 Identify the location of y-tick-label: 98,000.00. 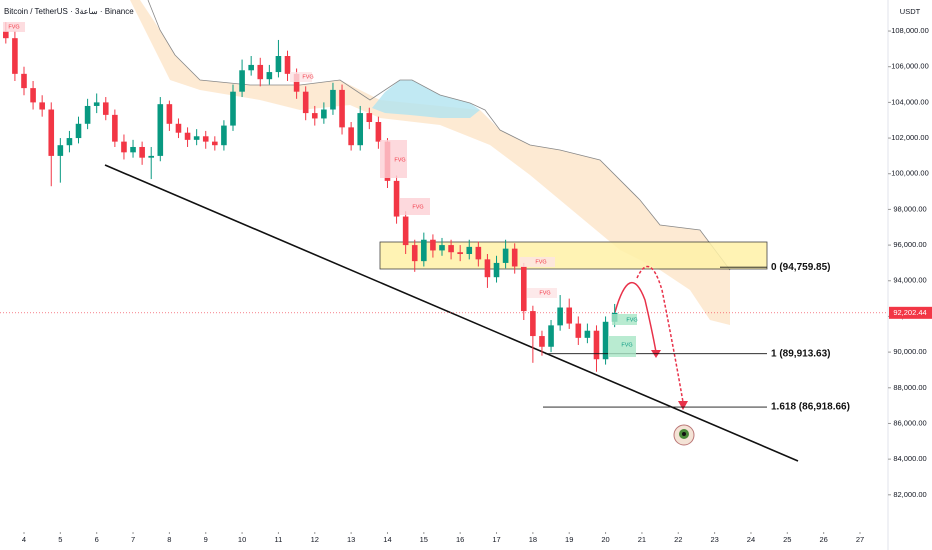
(909, 208).